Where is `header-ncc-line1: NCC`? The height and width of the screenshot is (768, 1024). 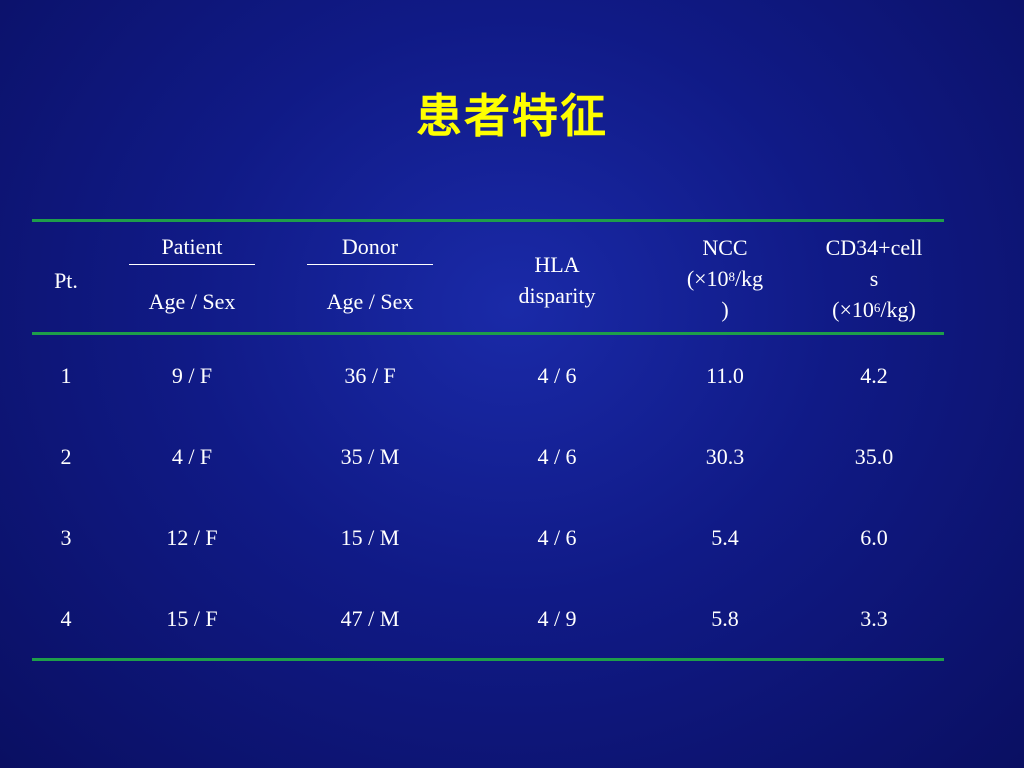
header-ncc-line1: NCC is located at coordinates (725, 247).